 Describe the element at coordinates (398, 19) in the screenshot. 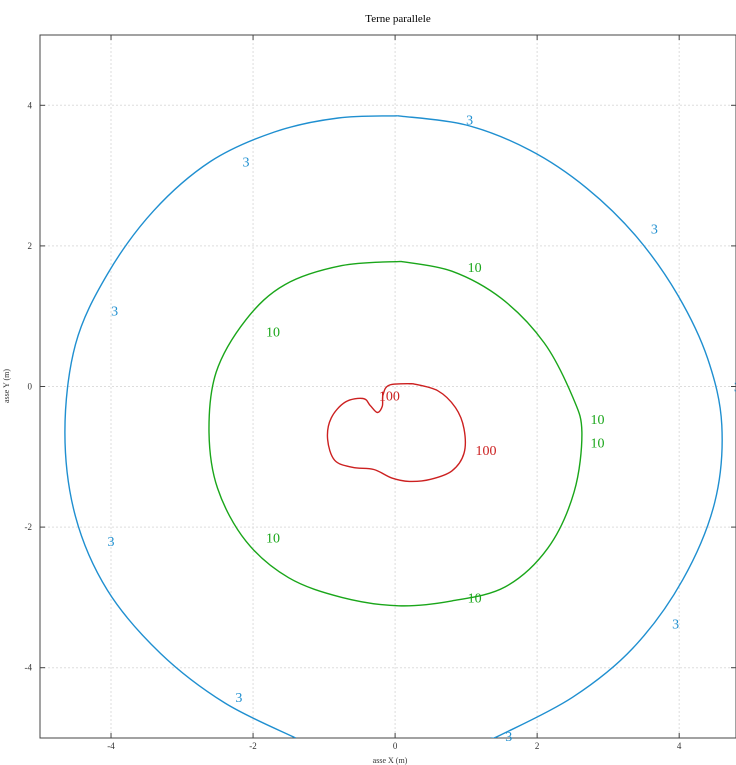

I see `chart-title: Terne parallele` at that location.